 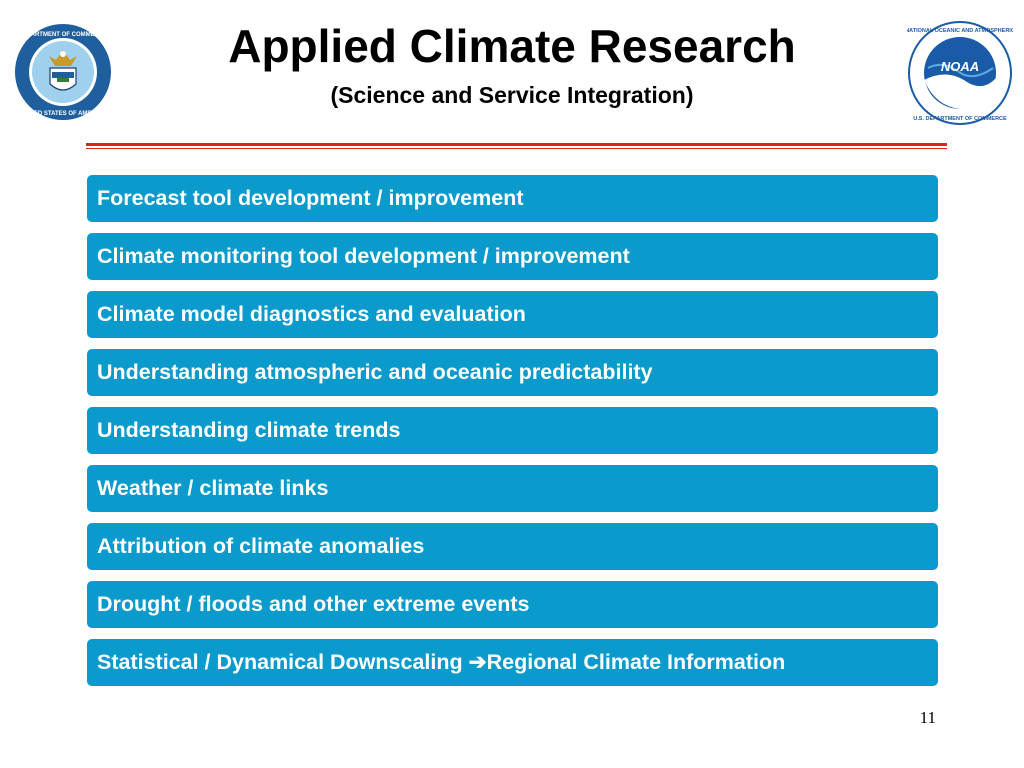 I want to click on seal-top-text: DEPARTMENT OF COMMERCE, so click(x=63, y=35).